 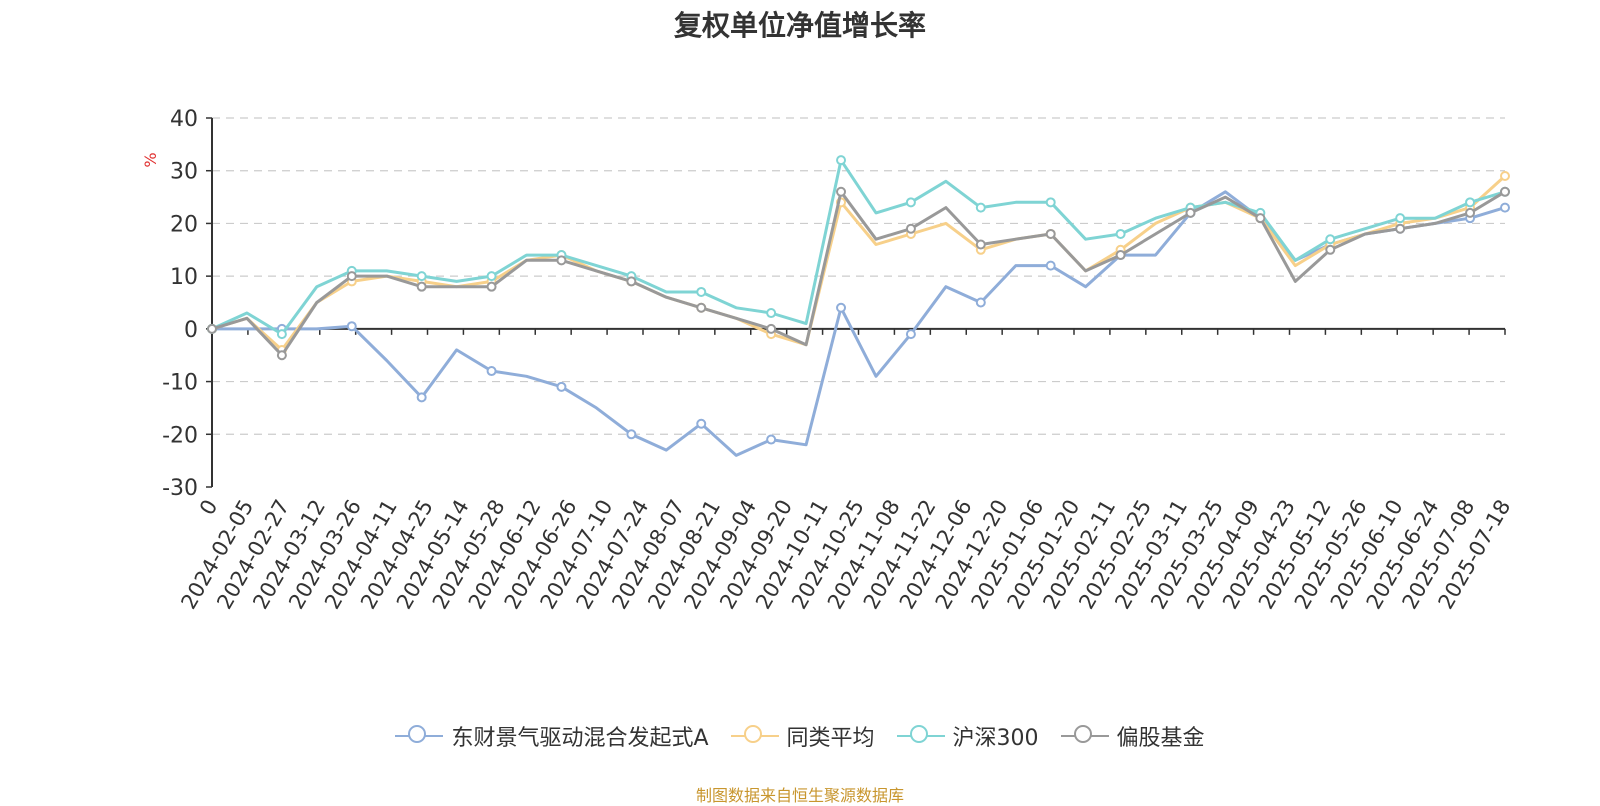 I want to click on y-tick-label: -20, so click(x=180, y=435).